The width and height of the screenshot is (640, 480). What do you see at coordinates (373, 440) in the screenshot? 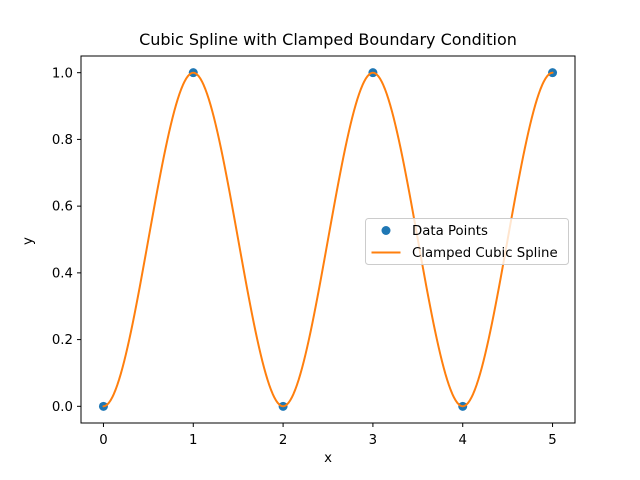
I see `x-tick-label: 3` at bounding box center [373, 440].